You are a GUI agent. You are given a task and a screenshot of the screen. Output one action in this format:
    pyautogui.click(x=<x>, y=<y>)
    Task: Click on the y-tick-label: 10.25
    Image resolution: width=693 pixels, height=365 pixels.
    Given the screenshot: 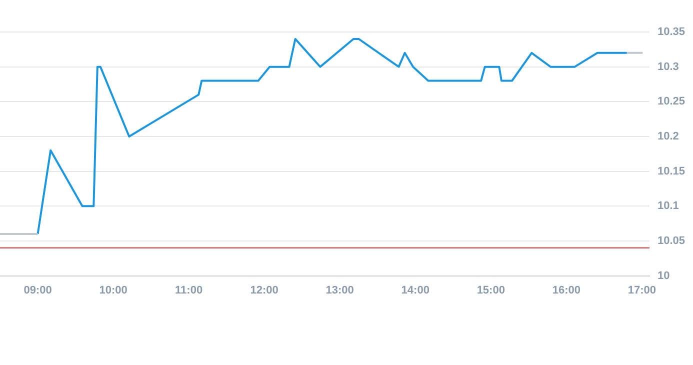 What is the action you would take?
    pyautogui.click(x=671, y=102)
    